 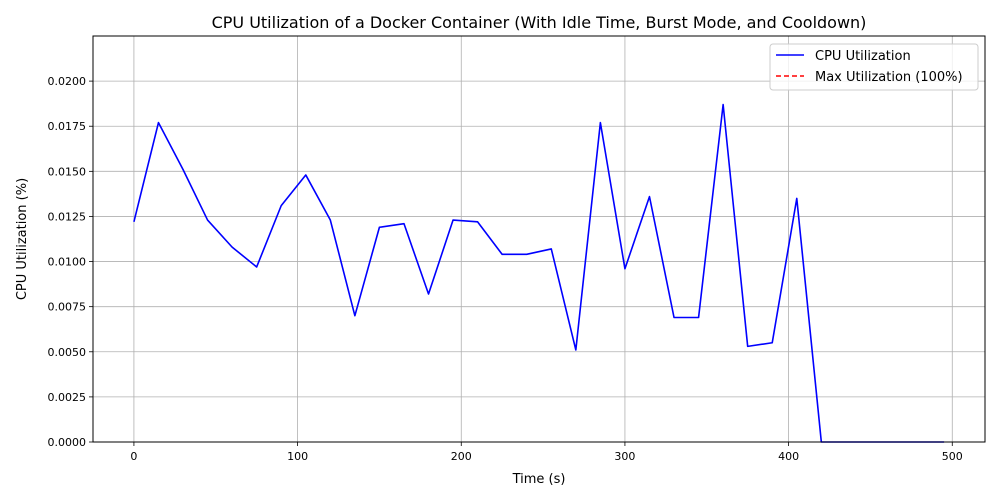 What do you see at coordinates (67, 352) in the screenshot?
I see `y-tick-label: 0.0050` at bounding box center [67, 352].